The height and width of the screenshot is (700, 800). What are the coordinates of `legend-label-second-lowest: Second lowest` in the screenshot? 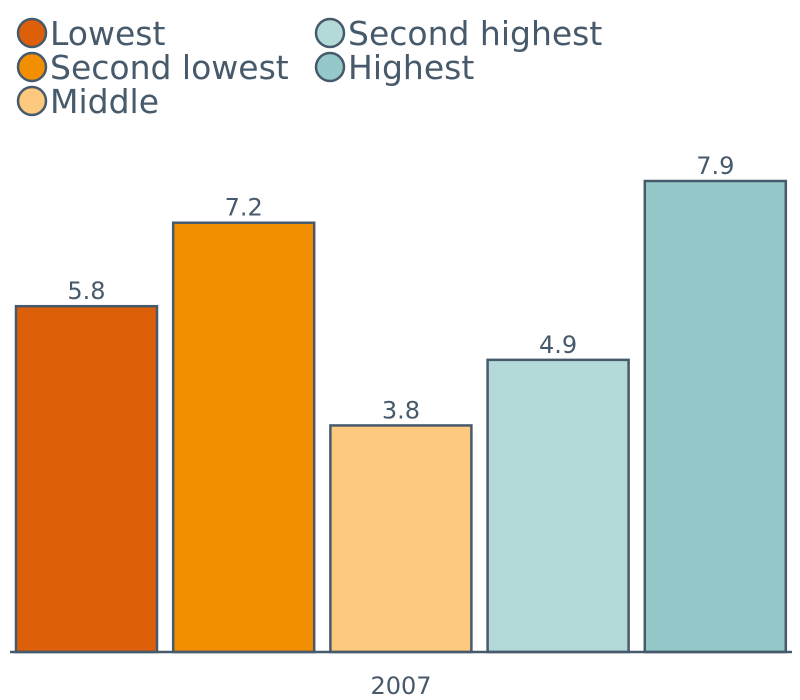 It's located at (169, 67).